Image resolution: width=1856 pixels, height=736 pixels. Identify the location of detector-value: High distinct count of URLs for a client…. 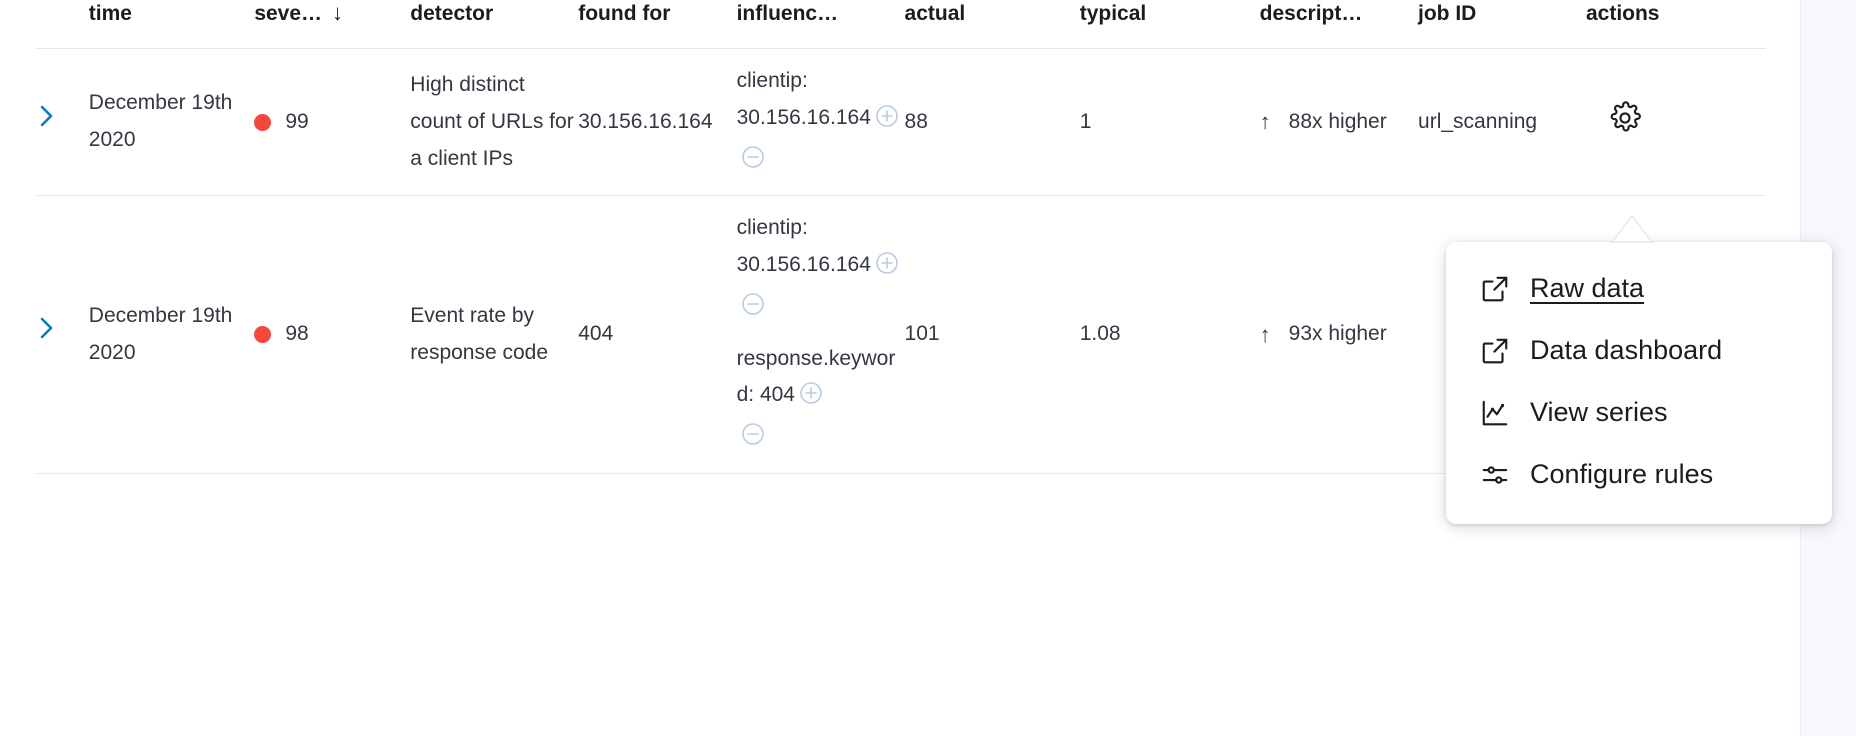
(492, 121).